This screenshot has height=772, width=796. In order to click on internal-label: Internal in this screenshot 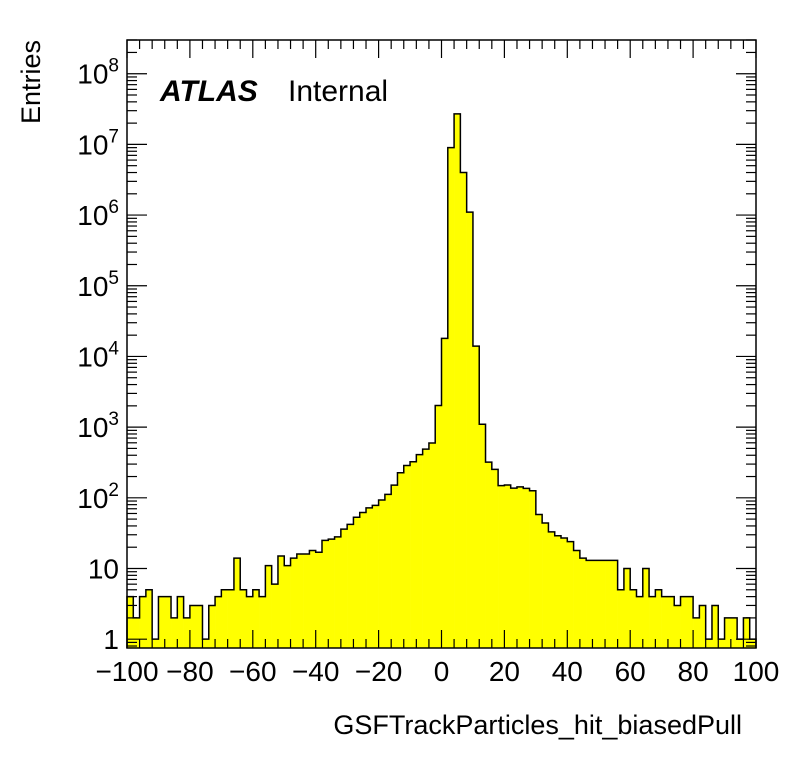, I will do `click(338, 91)`.